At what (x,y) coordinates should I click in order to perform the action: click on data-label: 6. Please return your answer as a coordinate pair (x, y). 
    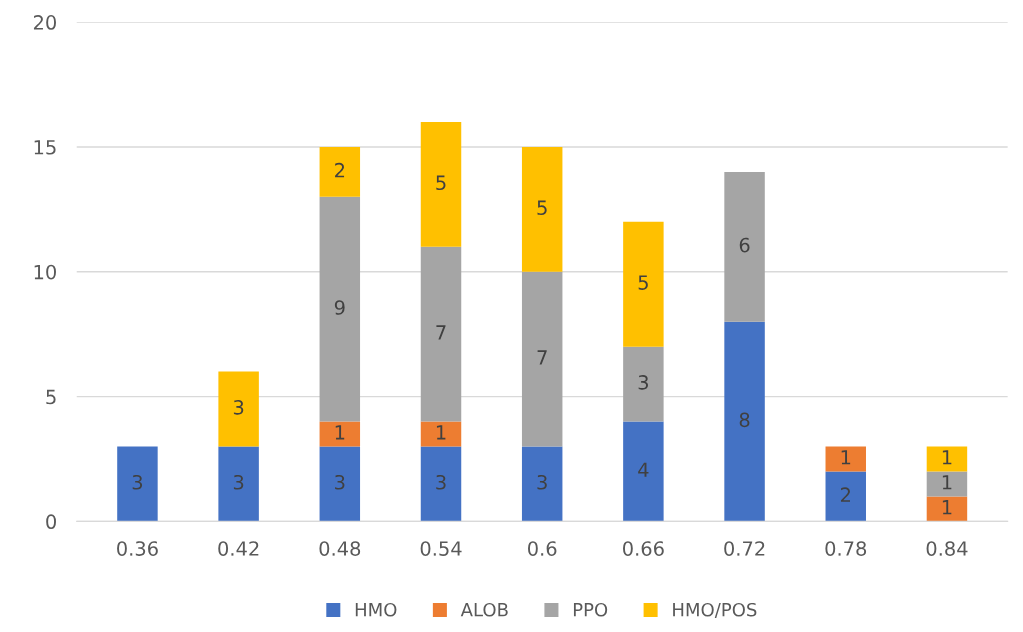
    Looking at the image, I should click on (744, 245).